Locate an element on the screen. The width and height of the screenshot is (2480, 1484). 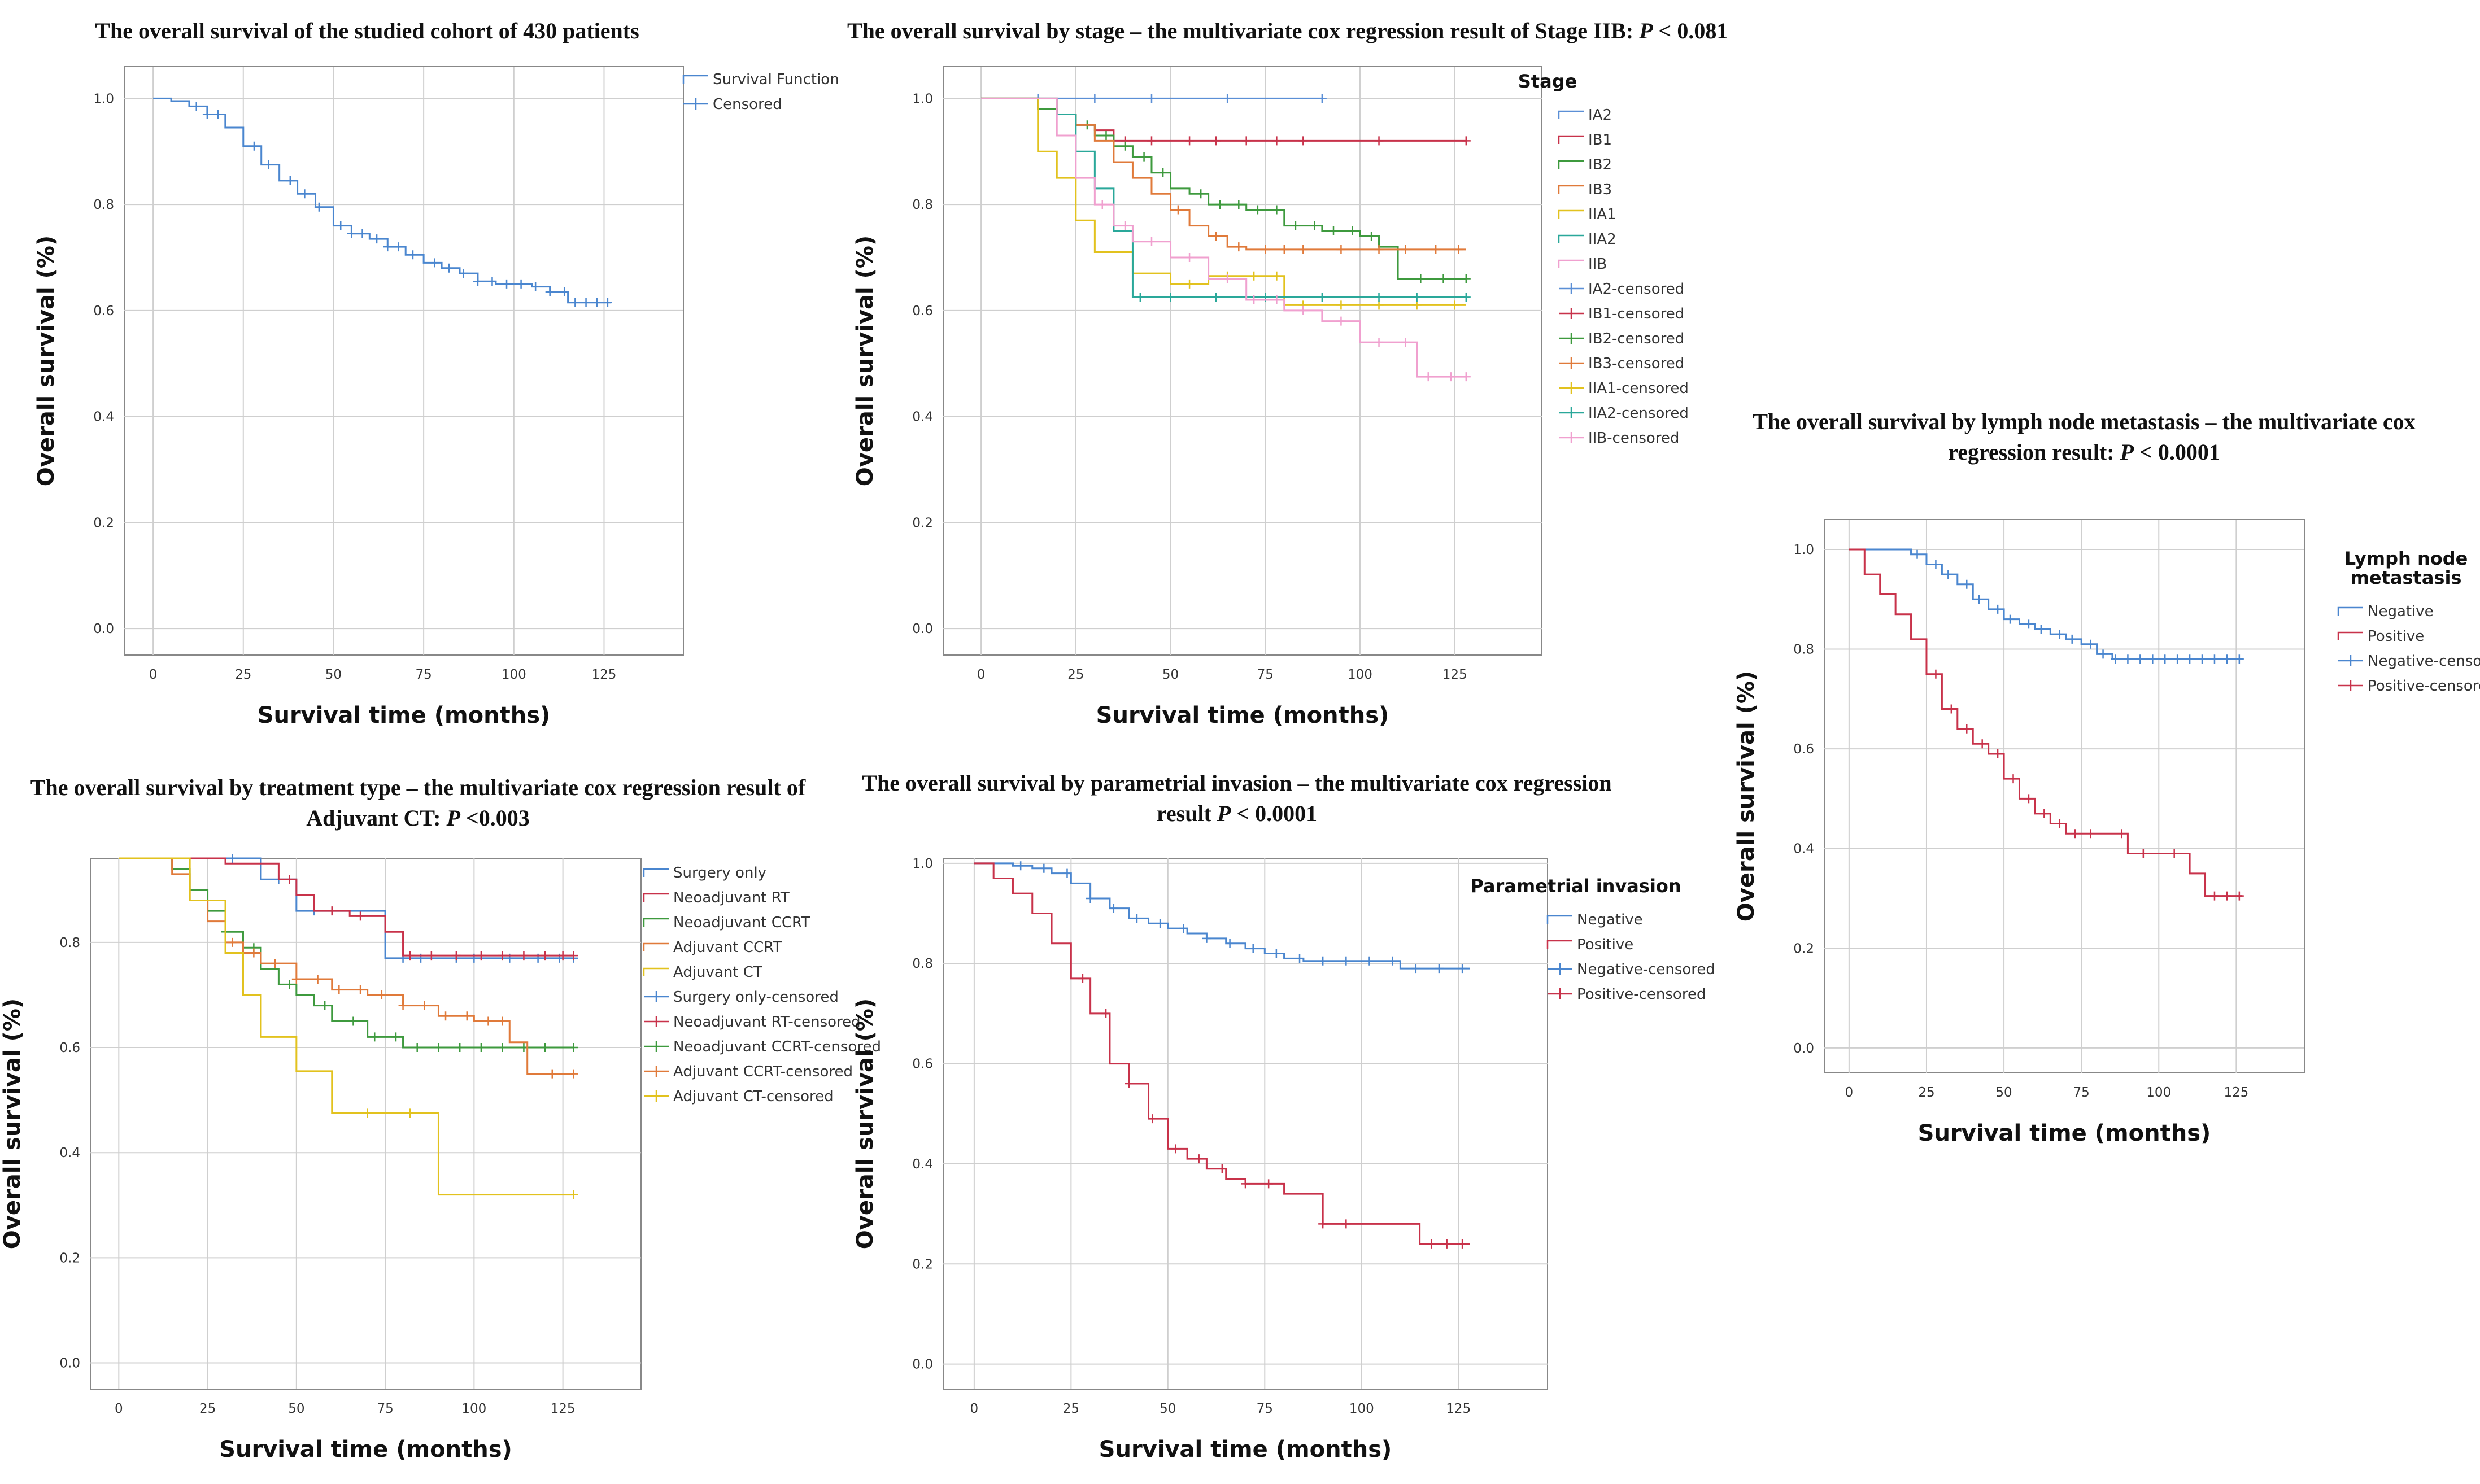
legend-item: IA2-censored is located at coordinates (1621, 289).